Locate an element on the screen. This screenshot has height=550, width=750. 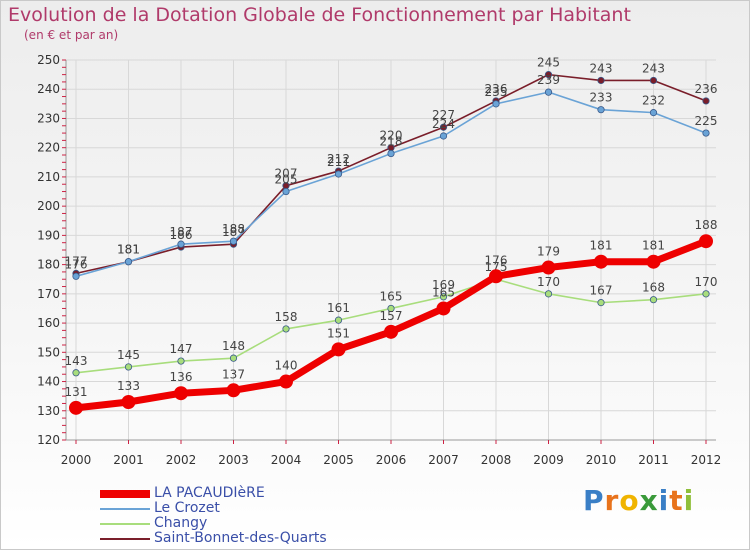
y-tick-label: 200 is located at coordinates (48, 206).